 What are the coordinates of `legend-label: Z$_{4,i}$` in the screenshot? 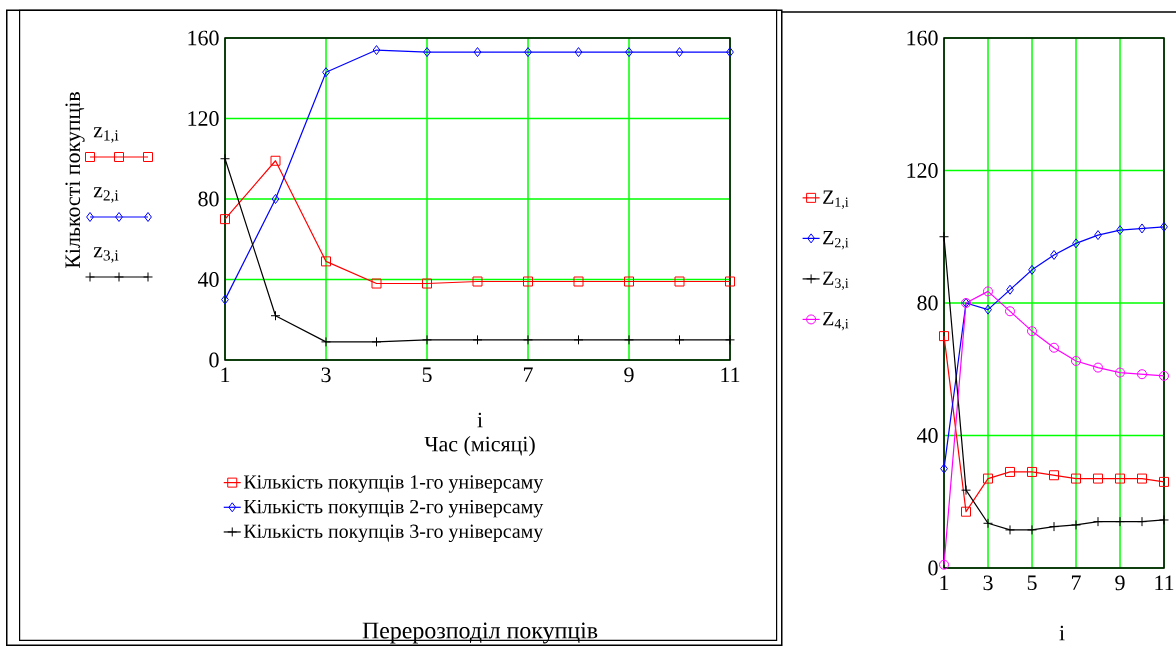 It's located at (836, 321).